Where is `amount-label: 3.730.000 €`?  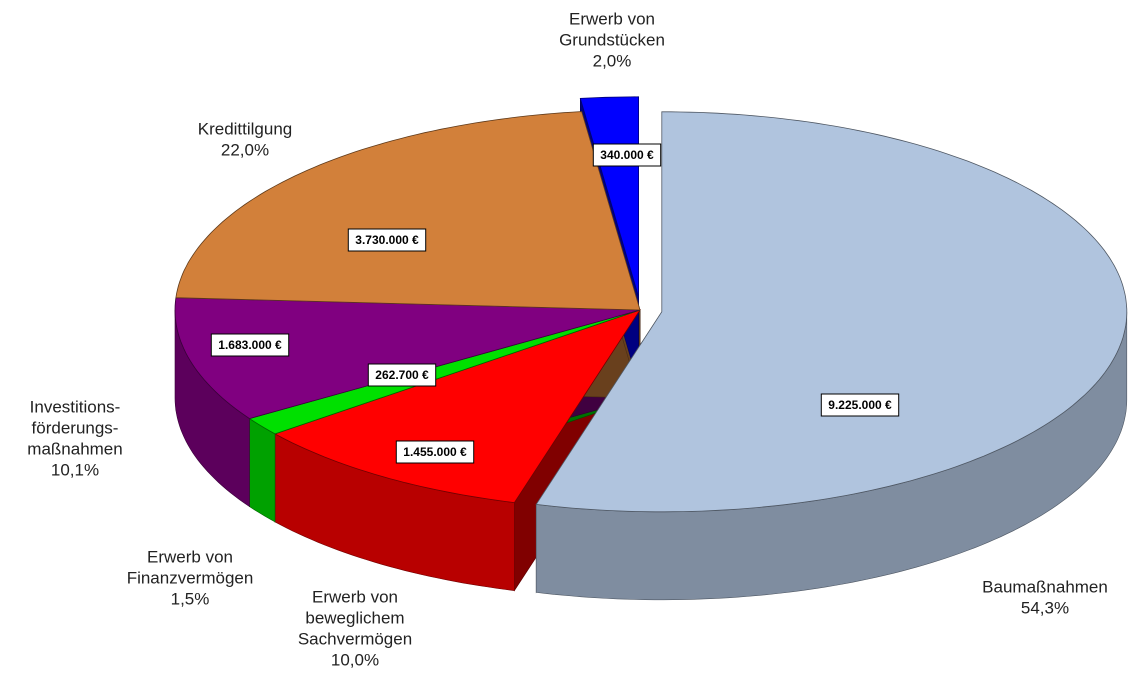 amount-label: 3.730.000 € is located at coordinates (387, 240).